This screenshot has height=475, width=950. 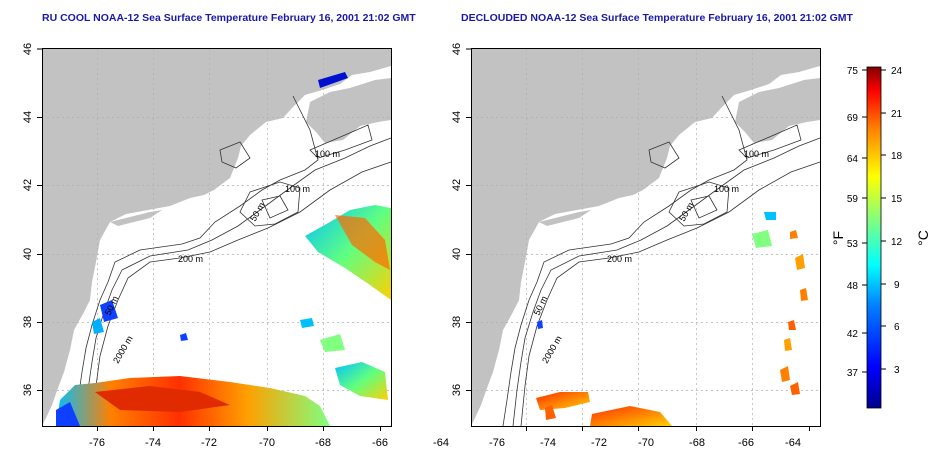 What do you see at coordinates (897, 285) in the screenshot?
I see `celsius-tick: 9` at bounding box center [897, 285].